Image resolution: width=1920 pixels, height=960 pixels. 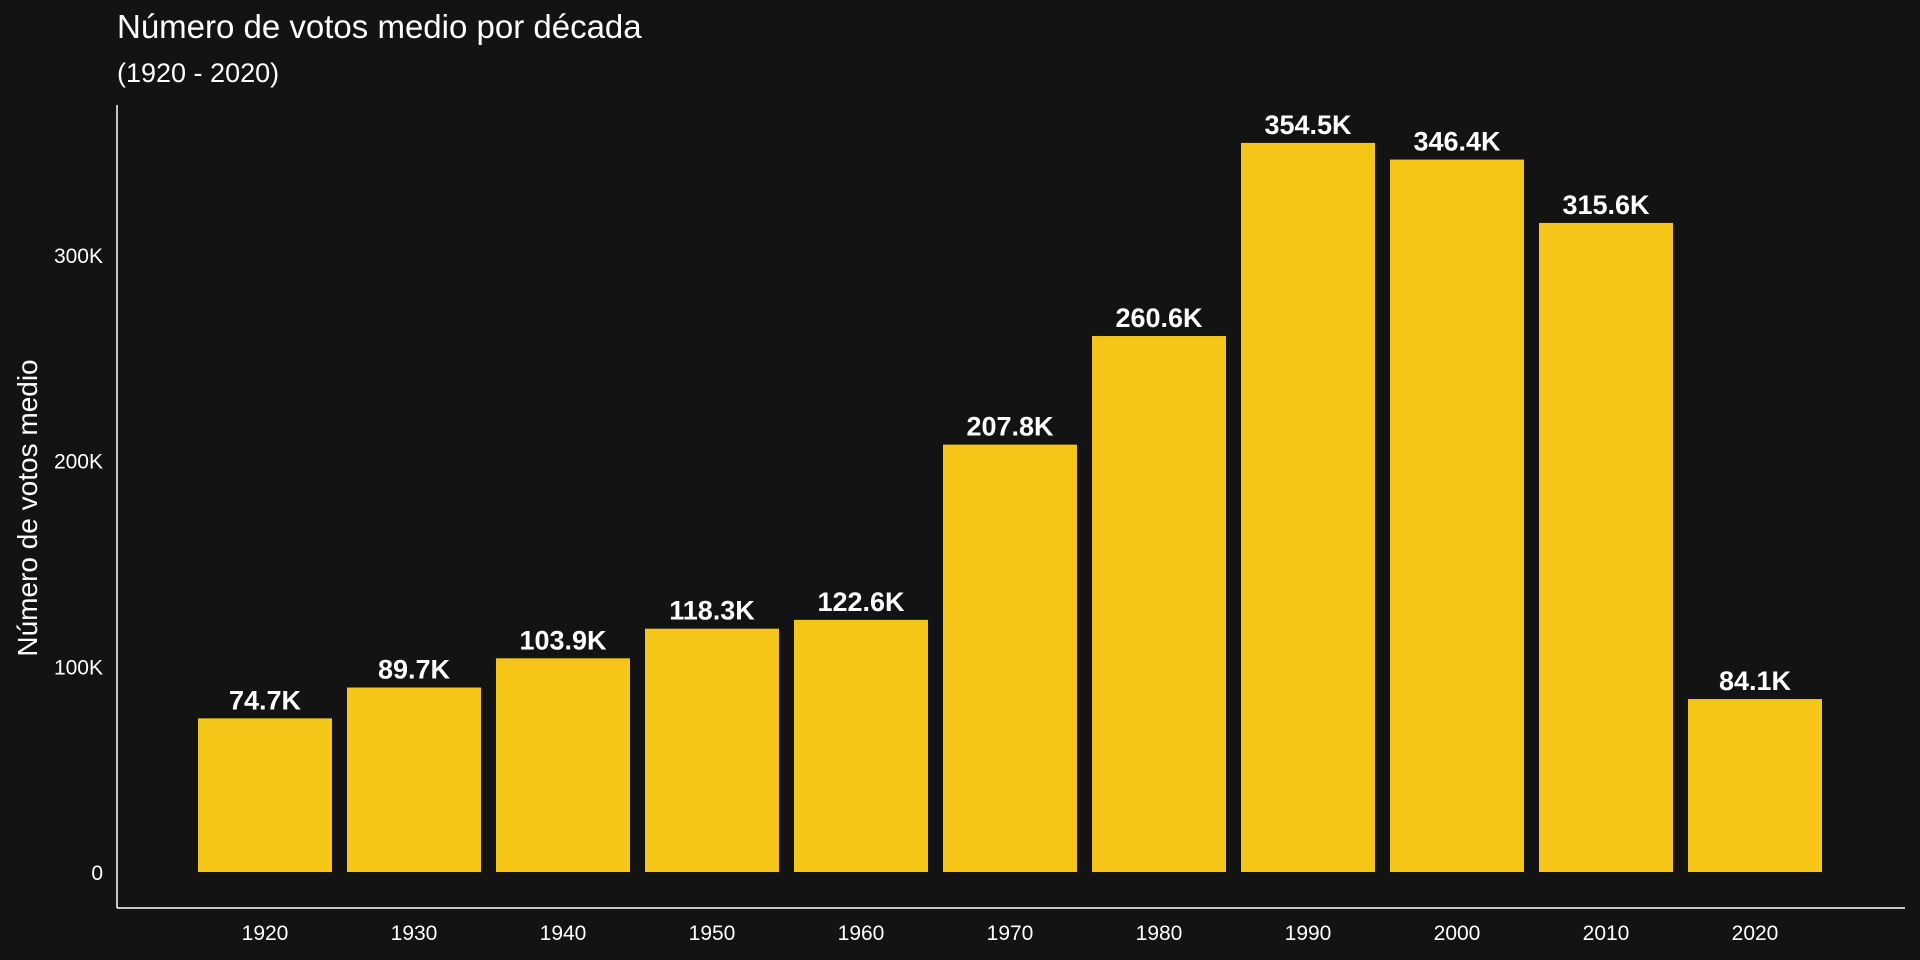 I want to click on data-label: 84.1K, so click(x=1755, y=681).